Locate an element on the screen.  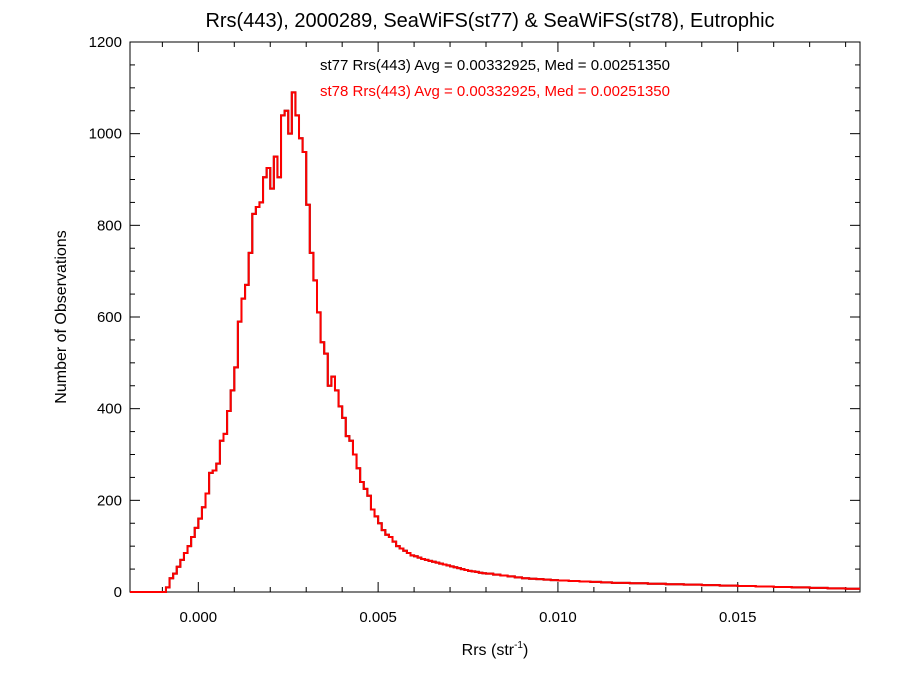
y-tick-label: 200 is located at coordinates (109, 500).